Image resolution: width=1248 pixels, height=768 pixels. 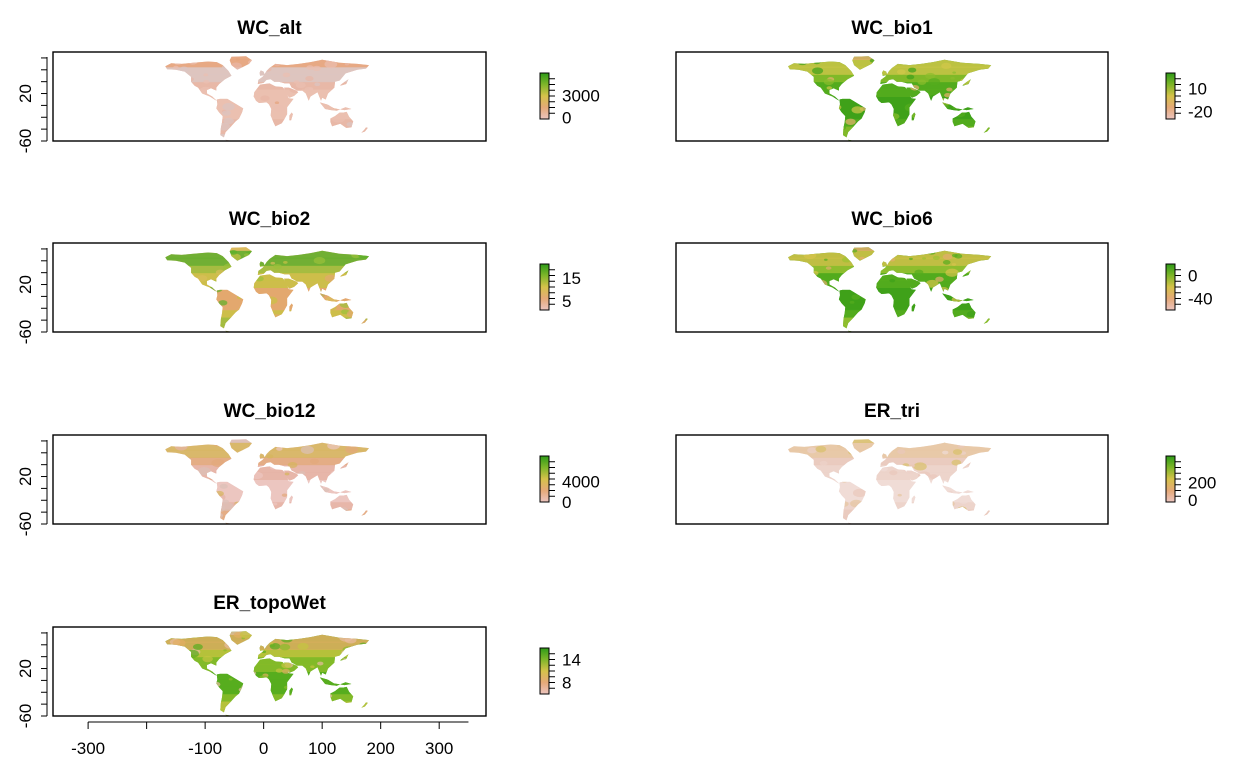 I want to click on legend-tick-label: 4000, so click(x=581, y=482).